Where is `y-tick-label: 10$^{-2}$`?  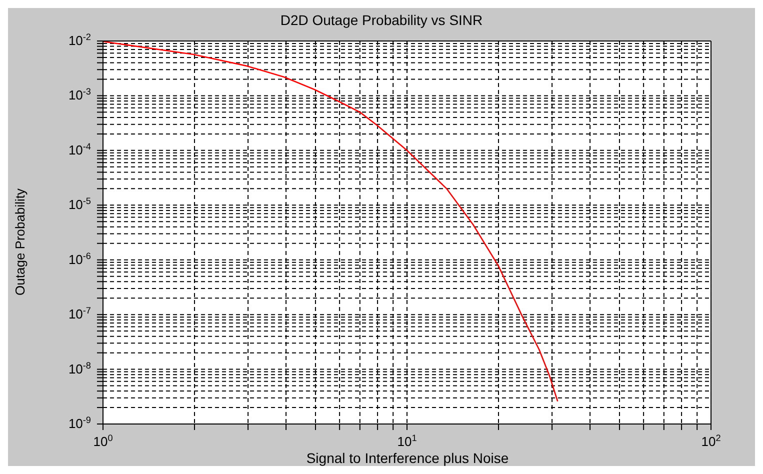 y-tick-label: 10$^{-2}$ is located at coordinates (79, 40).